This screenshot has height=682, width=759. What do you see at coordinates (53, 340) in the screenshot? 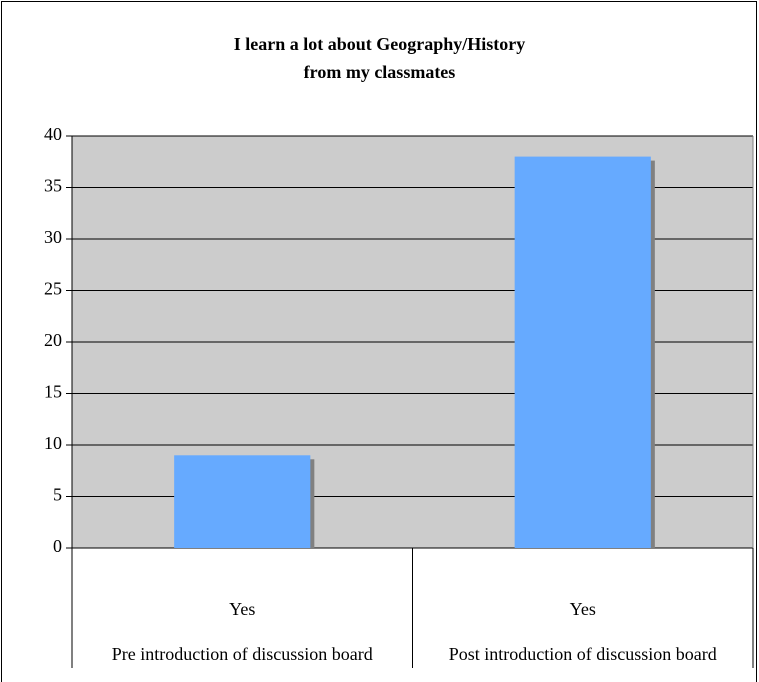
I see `y-tick-label: 20` at bounding box center [53, 340].